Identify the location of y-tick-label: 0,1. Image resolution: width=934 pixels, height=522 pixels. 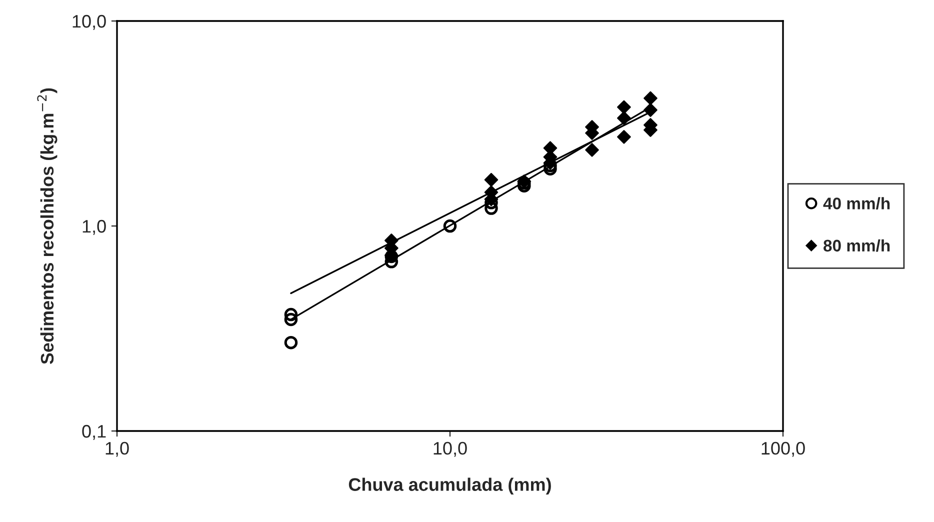
(94, 432).